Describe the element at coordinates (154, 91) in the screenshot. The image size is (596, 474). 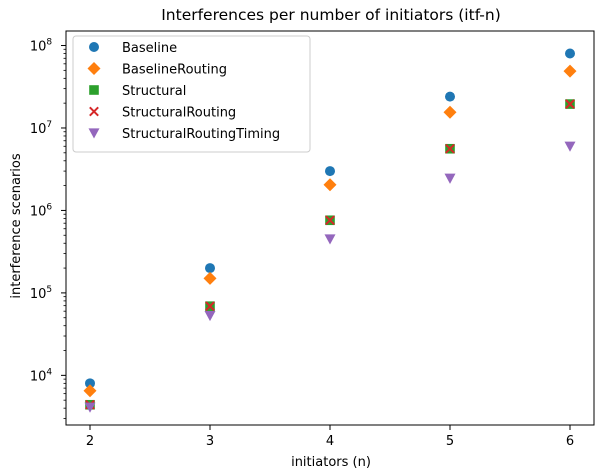
I see `legend-label: Structural` at that location.